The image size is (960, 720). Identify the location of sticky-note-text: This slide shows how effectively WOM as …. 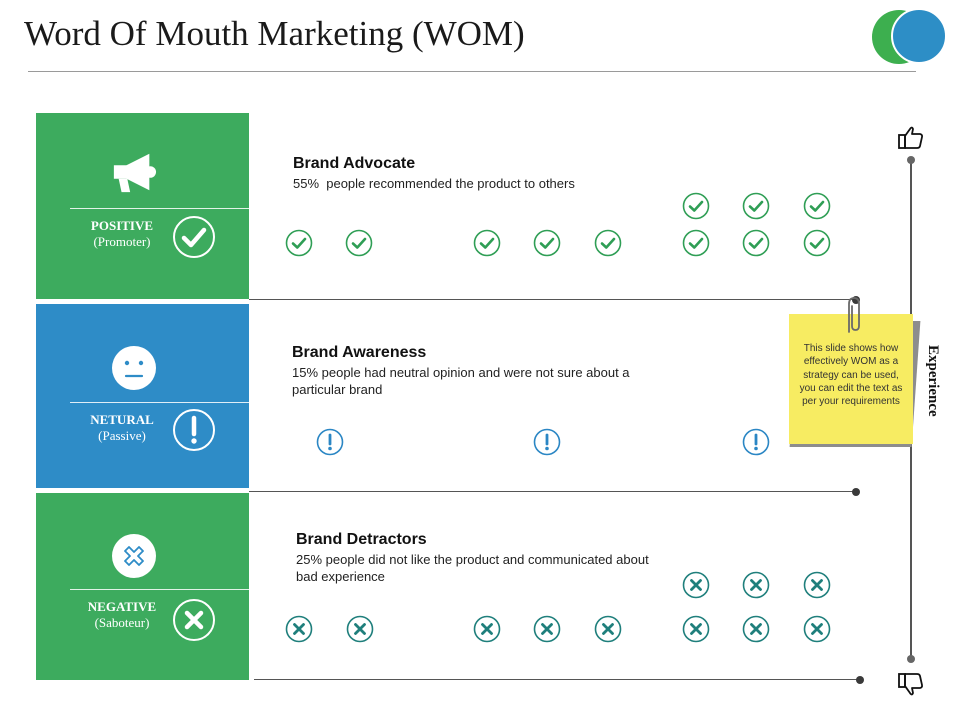
(851, 375).